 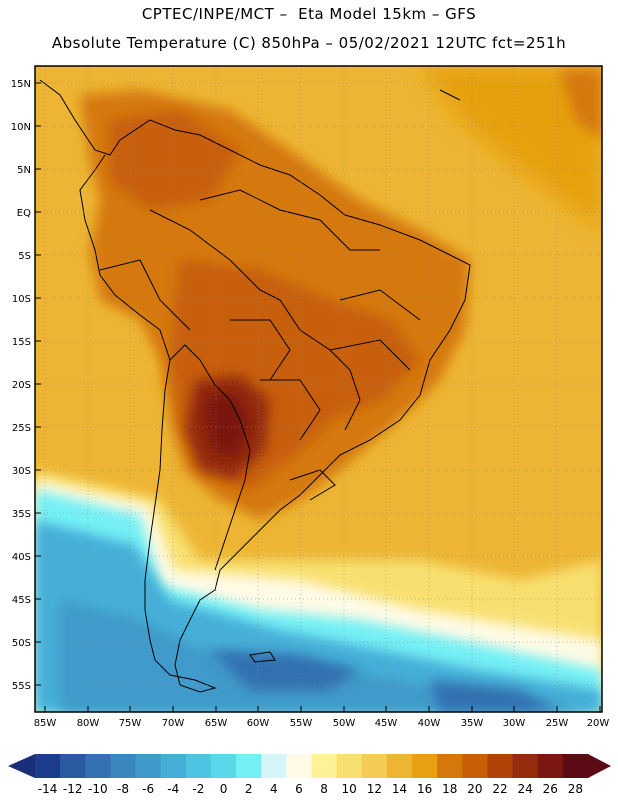 I want to click on colorbar-label: 4, so click(x=274, y=789).